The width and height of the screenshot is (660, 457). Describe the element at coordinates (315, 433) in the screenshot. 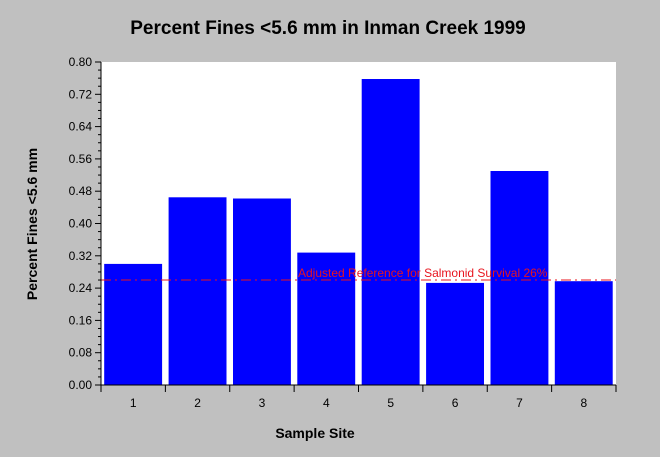

I see `x-axis-title: Sample Site` at that location.